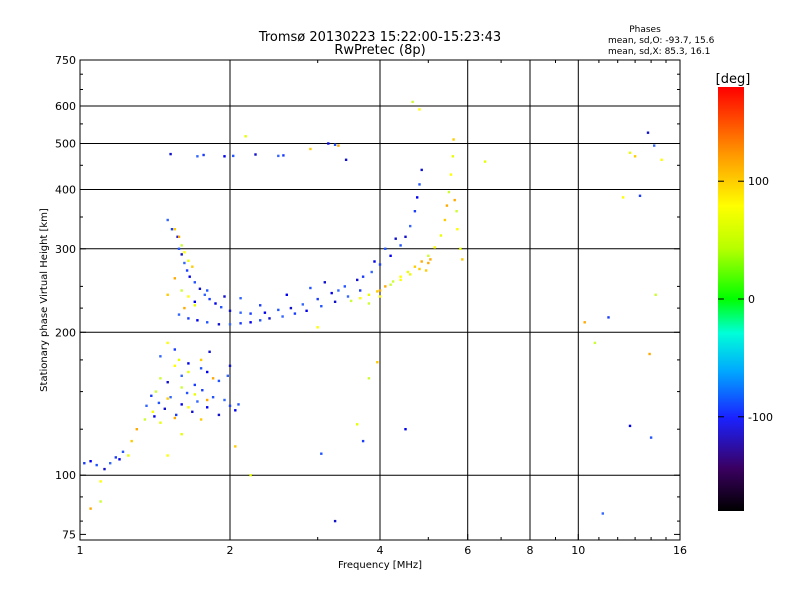 Image resolution: width=800 pixels, height=600 pixels. What do you see at coordinates (80, 550) in the screenshot?
I see `x-tick-label: 1` at bounding box center [80, 550].